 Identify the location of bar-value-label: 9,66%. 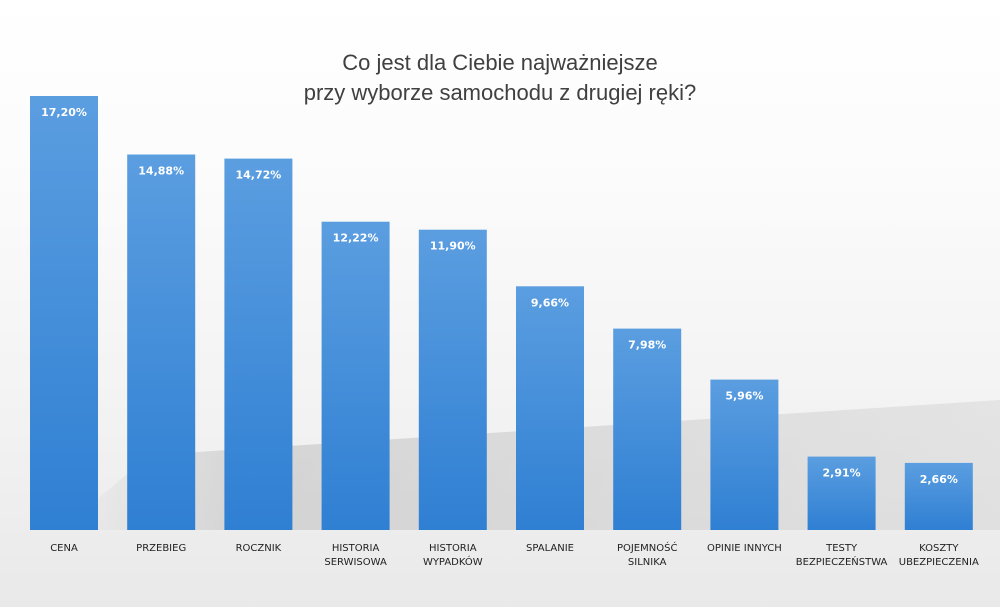
(550, 302).